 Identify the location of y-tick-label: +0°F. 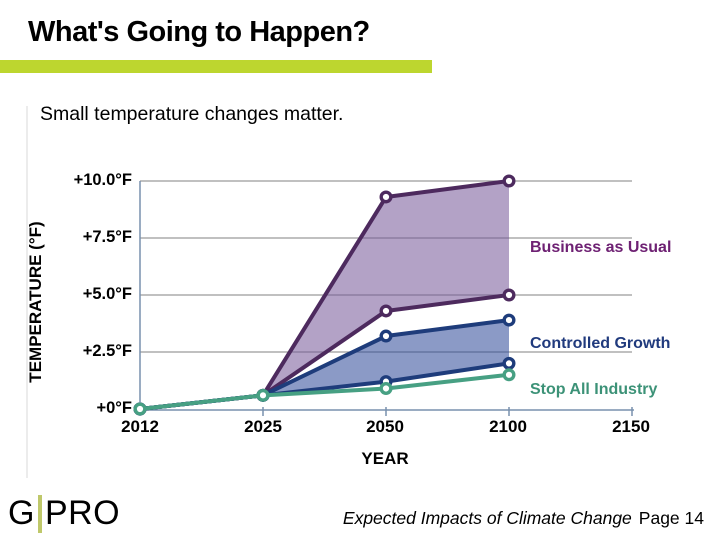
(114, 408).